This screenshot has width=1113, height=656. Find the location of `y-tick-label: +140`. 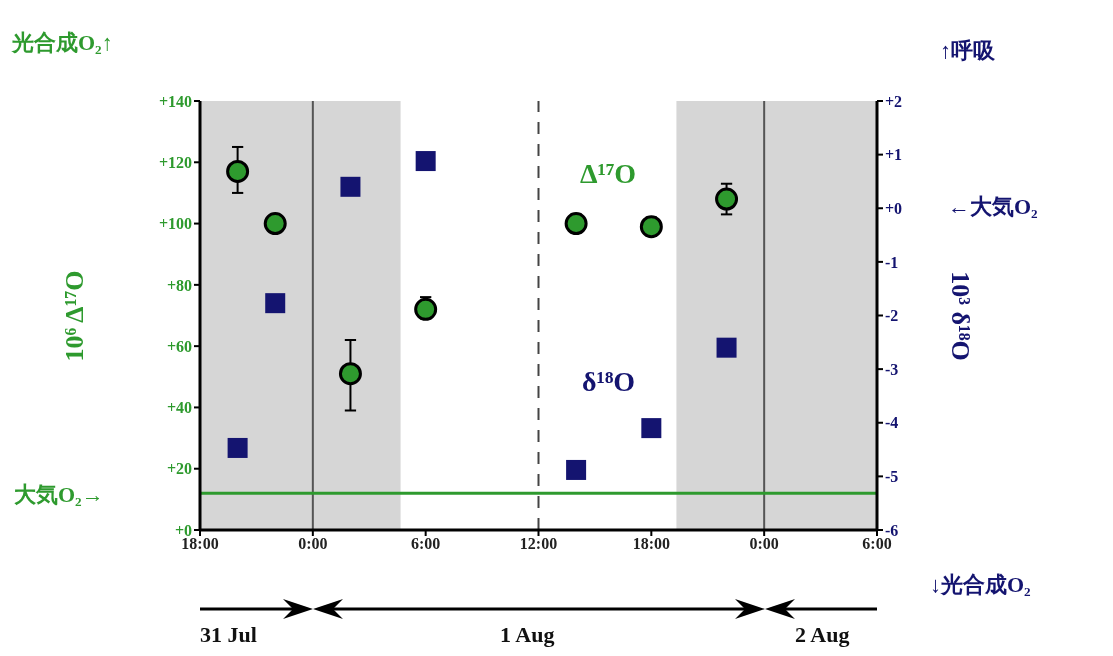

y-tick-label: +140 is located at coordinates (175, 101).